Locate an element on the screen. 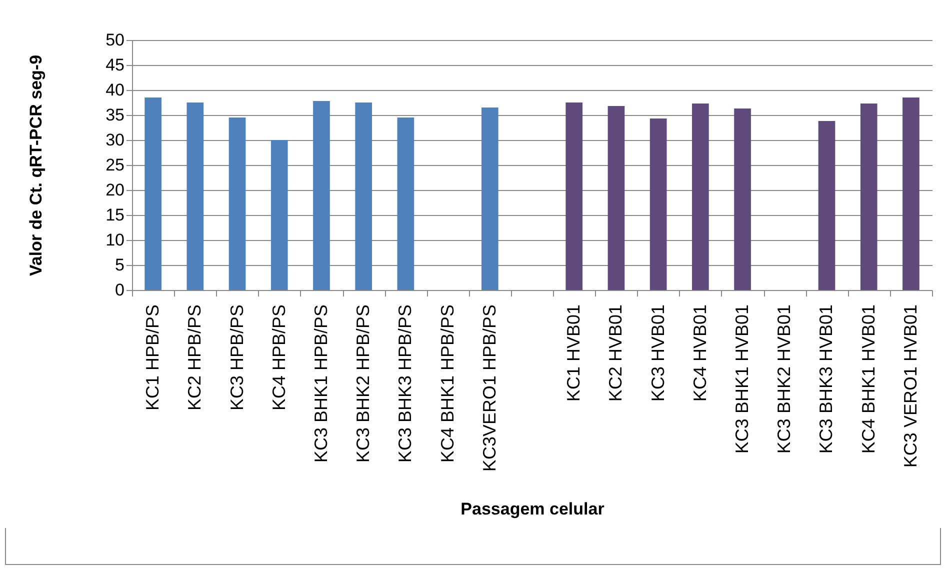 This screenshot has height=573, width=948. y-tick-label: 50 is located at coordinates (115, 40).